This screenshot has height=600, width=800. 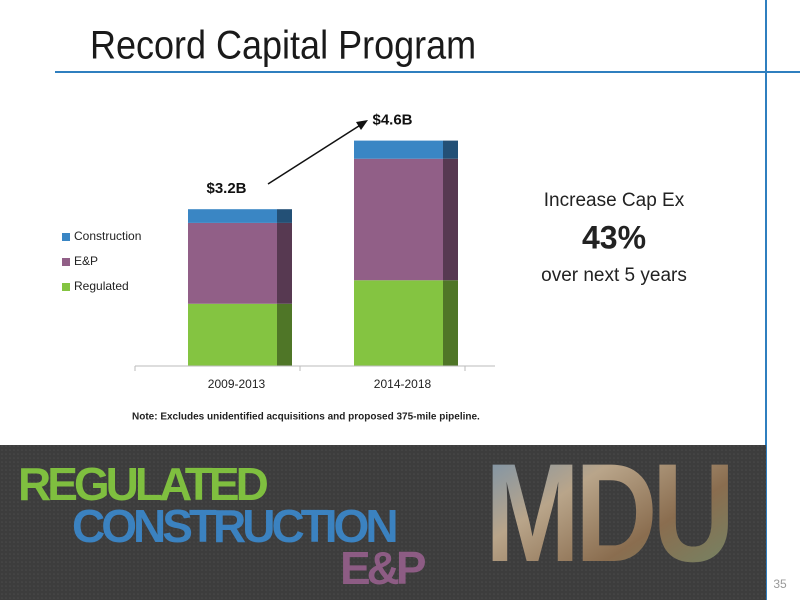 What do you see at coordinates (143, 484) in the screenshot?
I see `footer-word: REGULATED` at bounding box center [143, 484].